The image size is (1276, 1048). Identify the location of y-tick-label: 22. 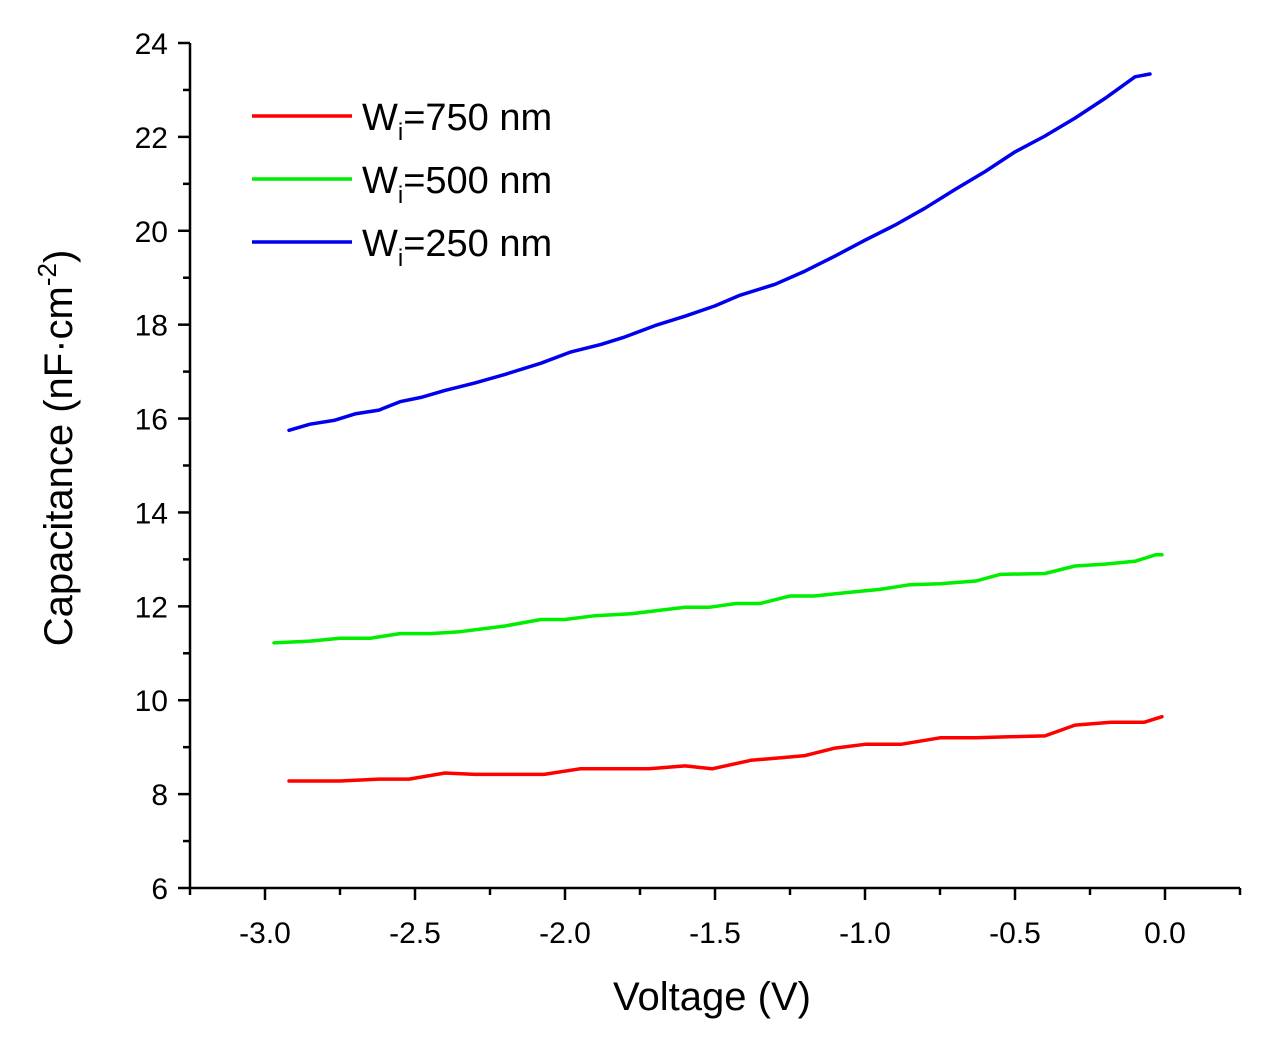
(151, 138).